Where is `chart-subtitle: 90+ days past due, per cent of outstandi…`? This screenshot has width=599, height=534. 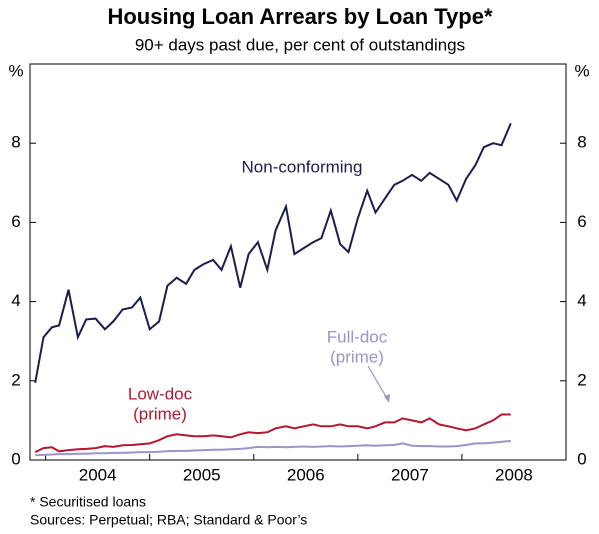
chart-subtitle: 90+ days past due, per cent of outstandi… is located at coordinates (300, 44).